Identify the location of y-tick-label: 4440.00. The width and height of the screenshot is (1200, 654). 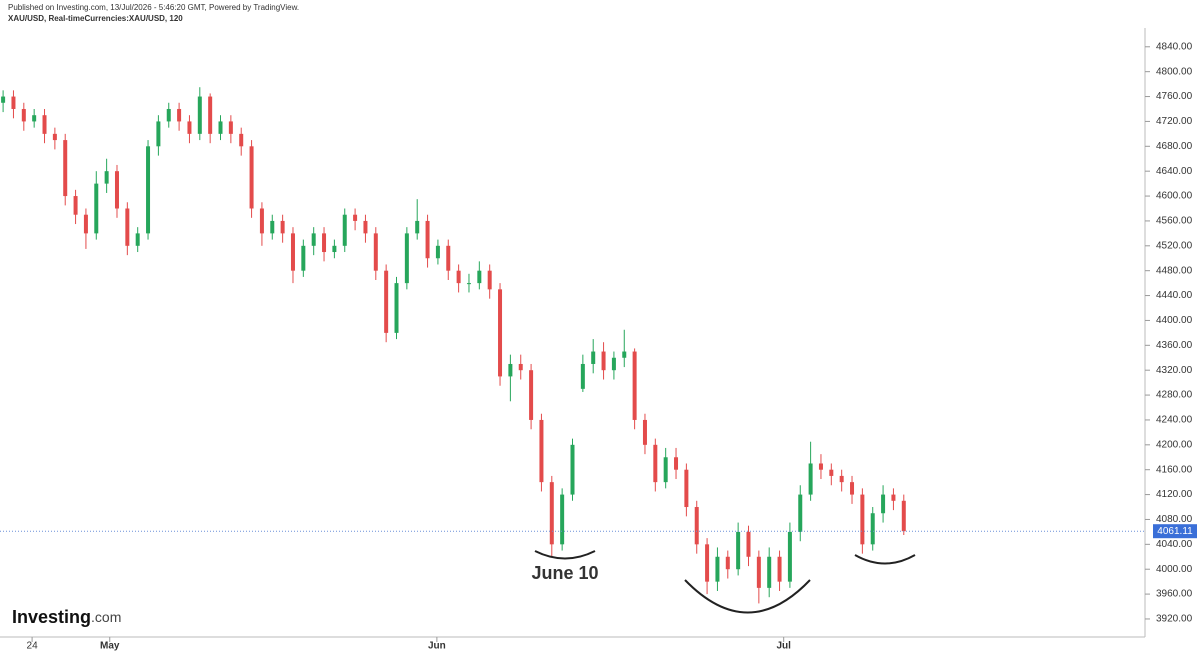
(1174, 295).